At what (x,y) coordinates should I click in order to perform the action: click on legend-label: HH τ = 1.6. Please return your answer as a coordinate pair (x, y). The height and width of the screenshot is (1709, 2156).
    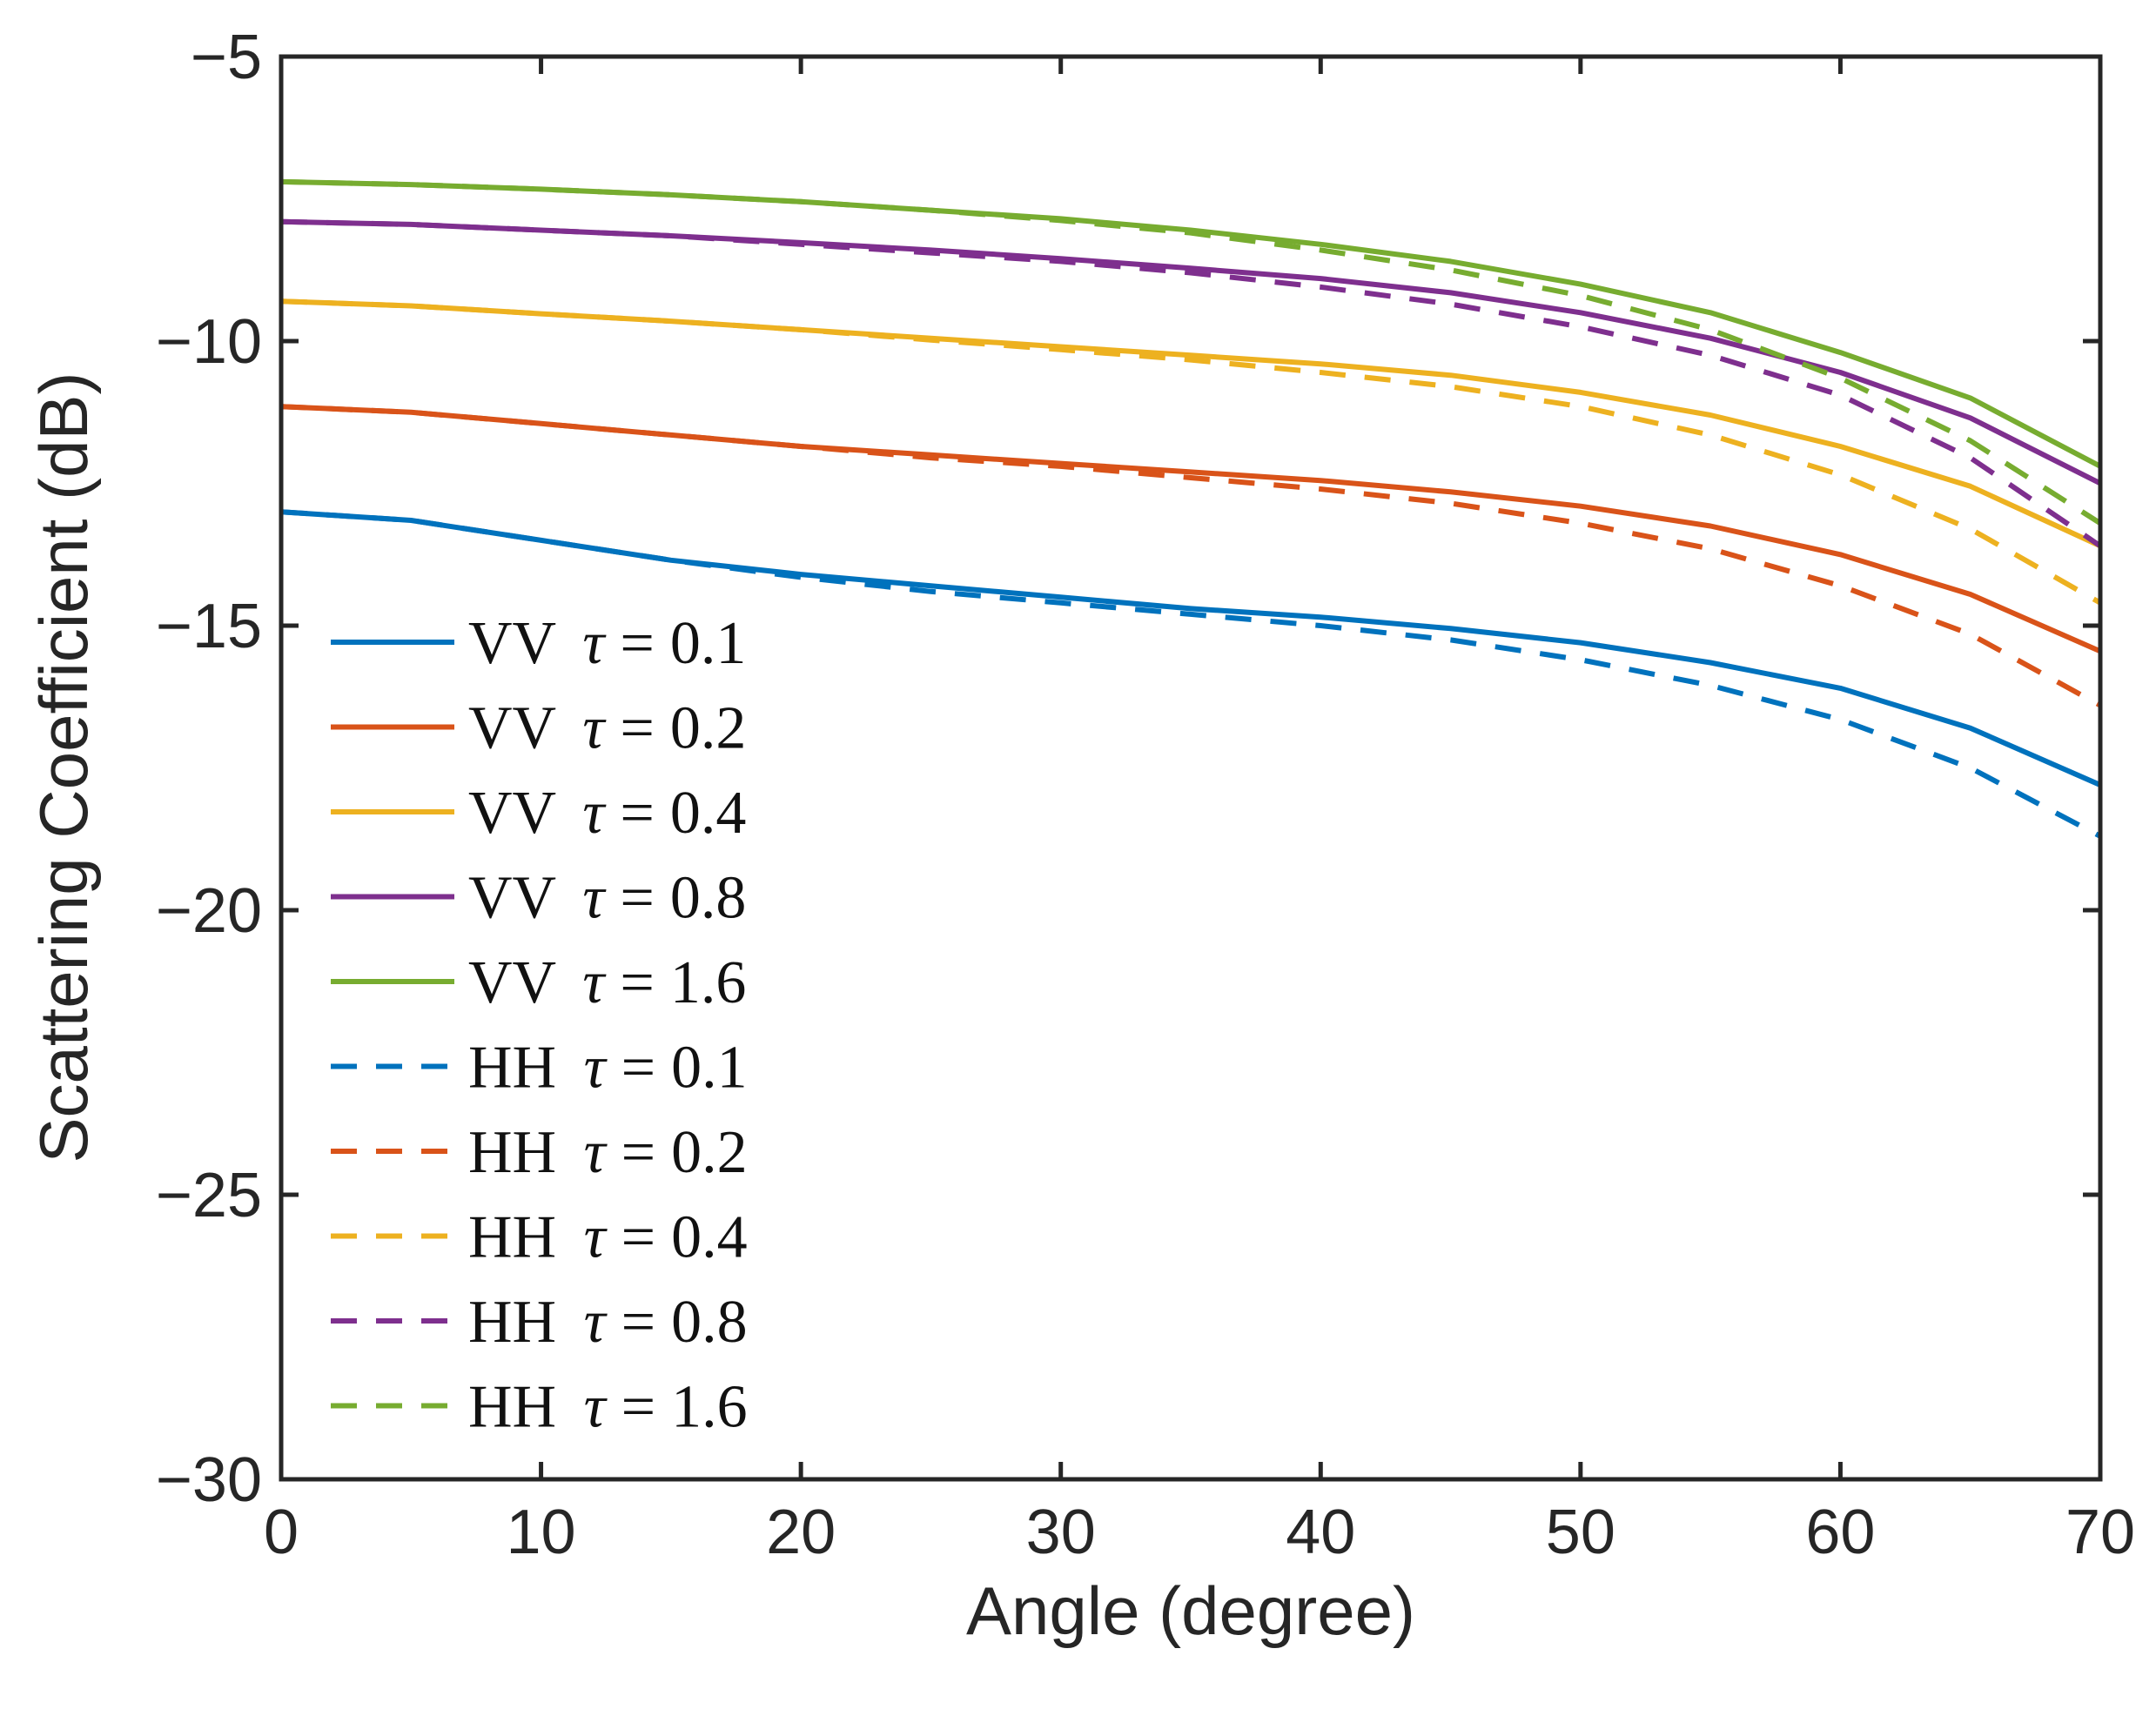
    Looking at the image, I should click on (608, 1407).